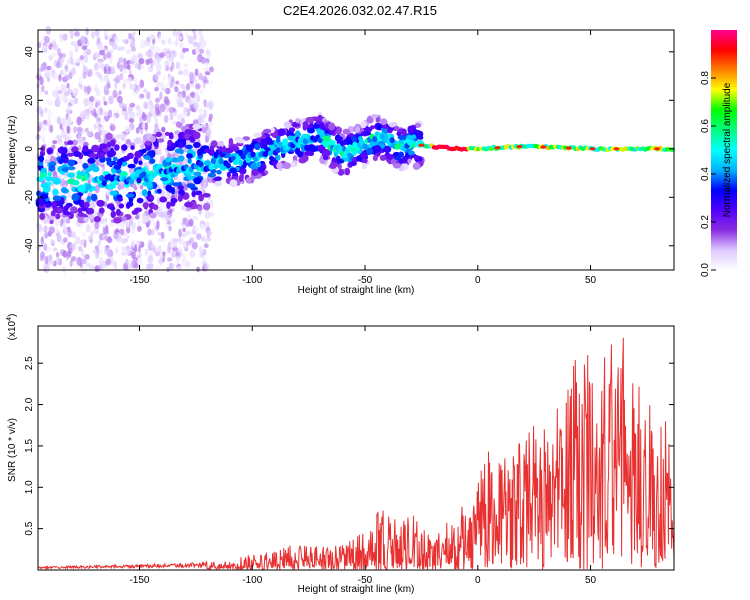  I want to click on chart-title: C2E4.2026.032.02.47.R15, so click(360, 10).